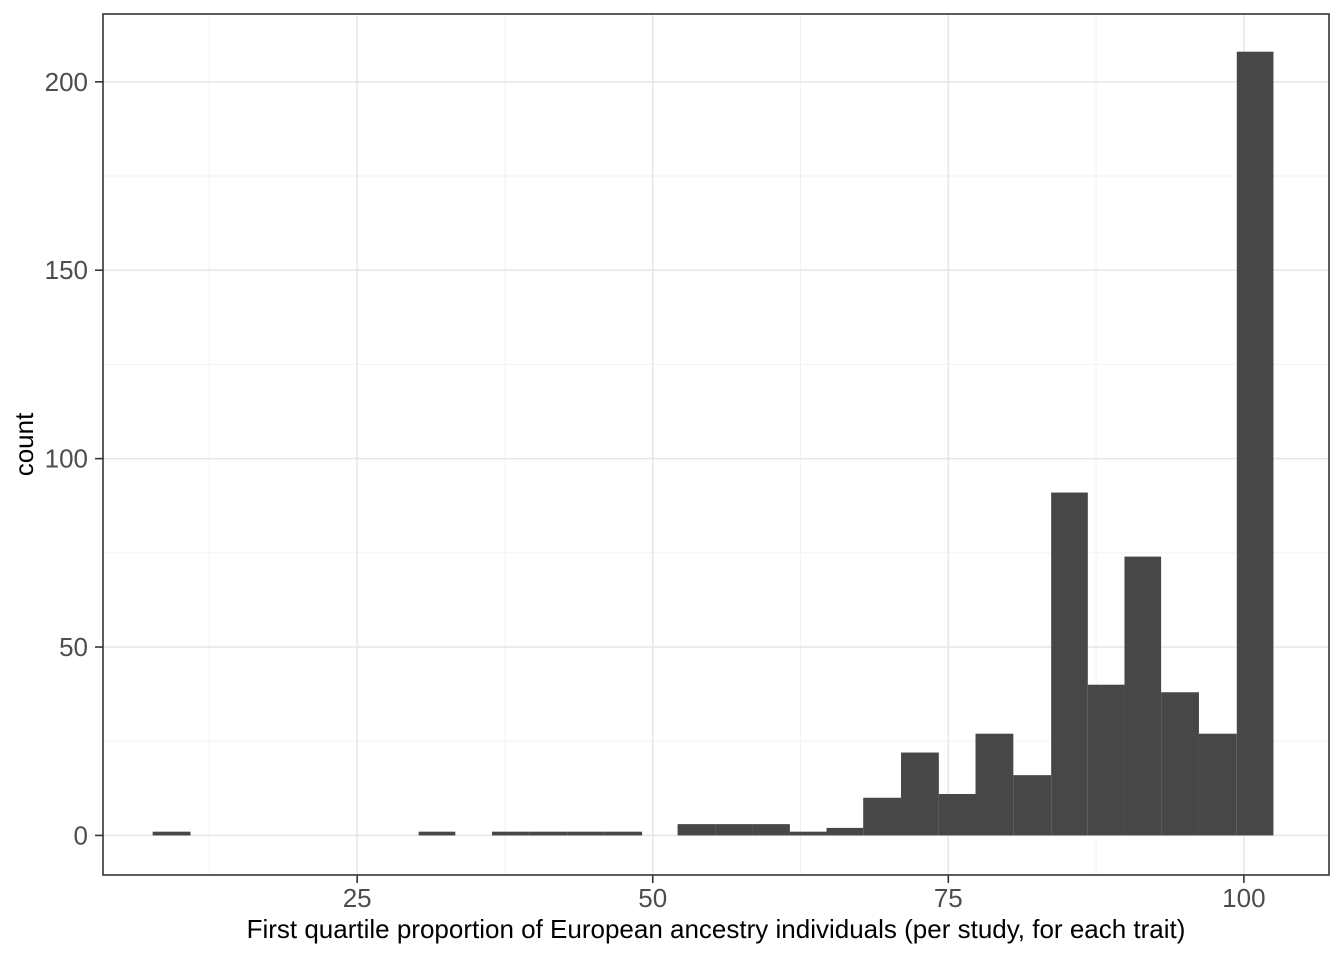 This screenshot has width=1344, height=965. I want to click on x-tick-label: 25, so click(357, 898).